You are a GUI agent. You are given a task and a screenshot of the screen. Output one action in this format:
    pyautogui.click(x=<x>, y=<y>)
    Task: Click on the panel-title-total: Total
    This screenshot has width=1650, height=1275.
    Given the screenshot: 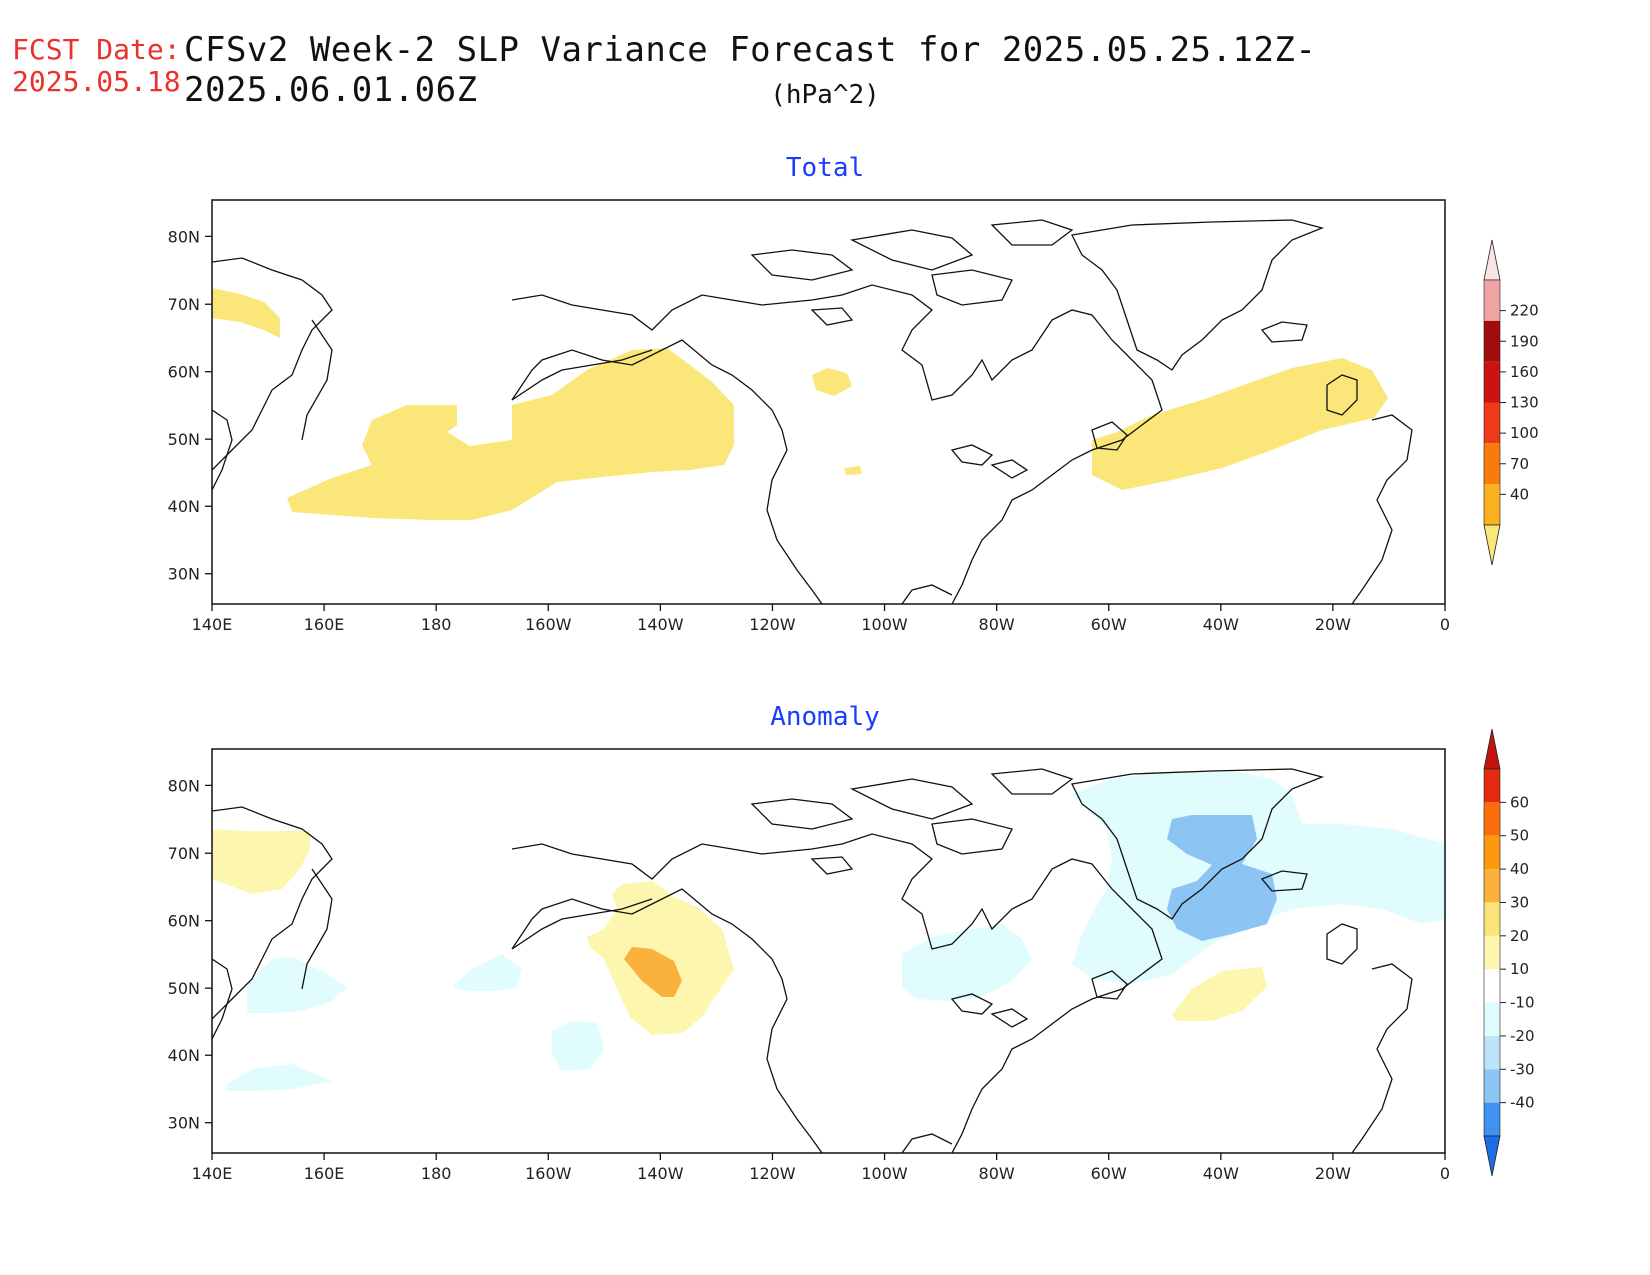 What is the action you would take?
    pyautogui.click(x=825, y=168)
    